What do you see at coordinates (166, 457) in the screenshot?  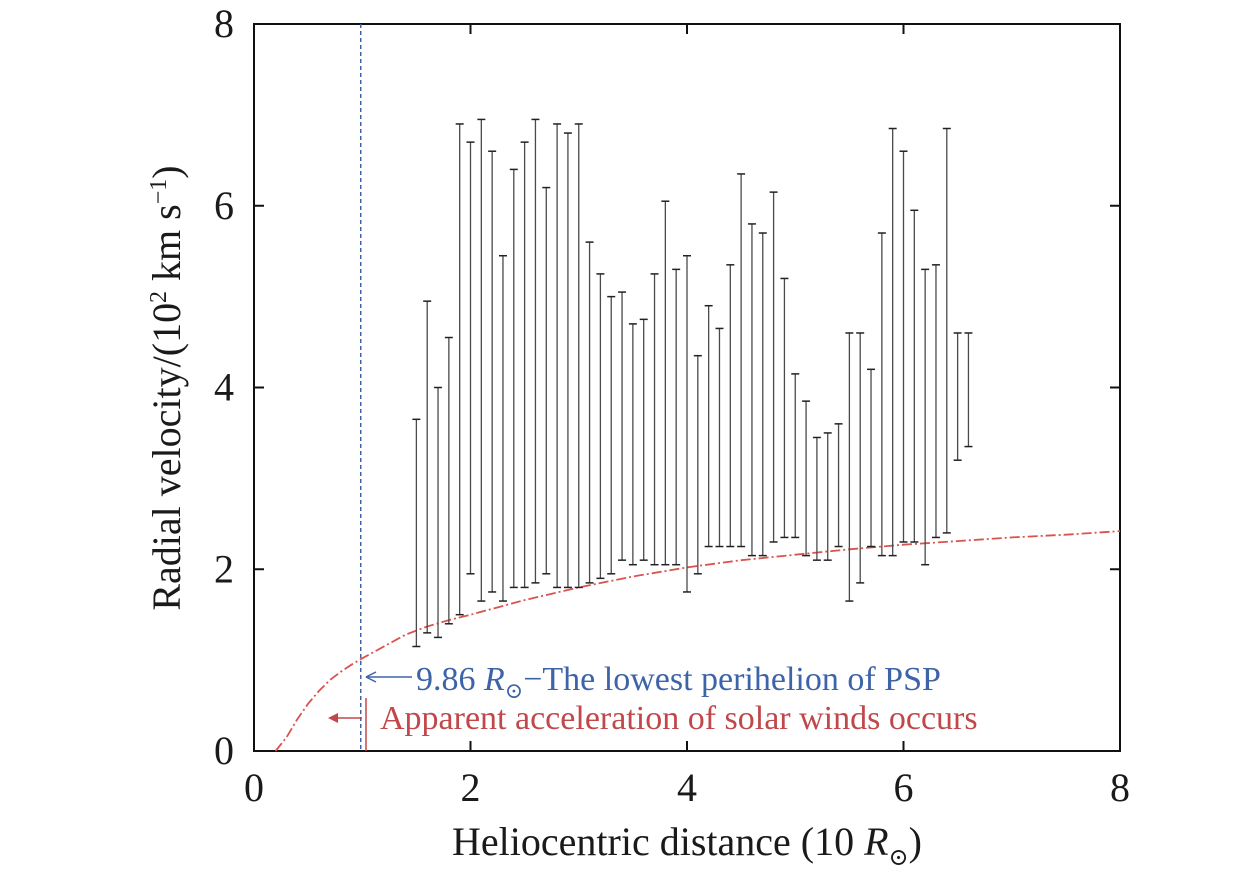 I see `y-title-main: Radial velocity/(10` at bounding box center [166, 457].